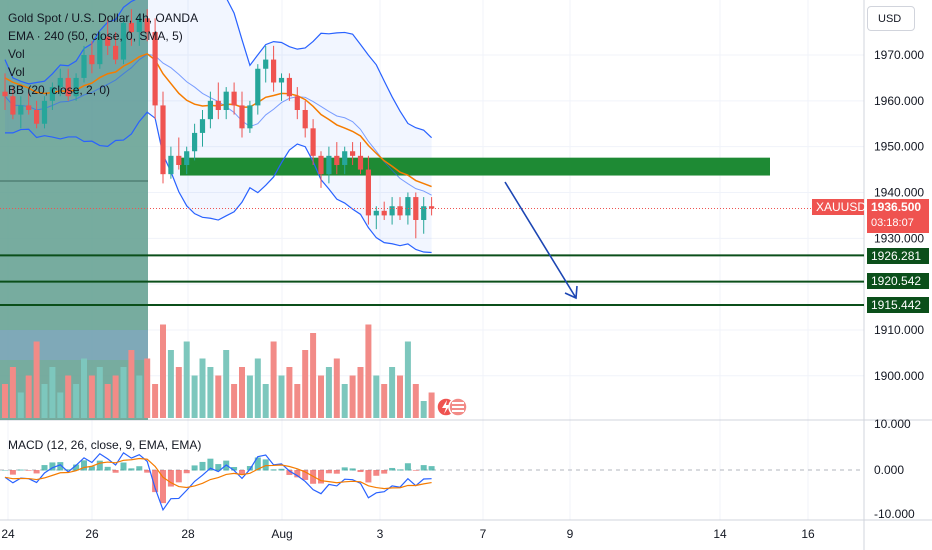  What do you see at coordinates (720, 534) in the screenshot?
I see `time-tick-label: 14` at bounding box center [720, 534].